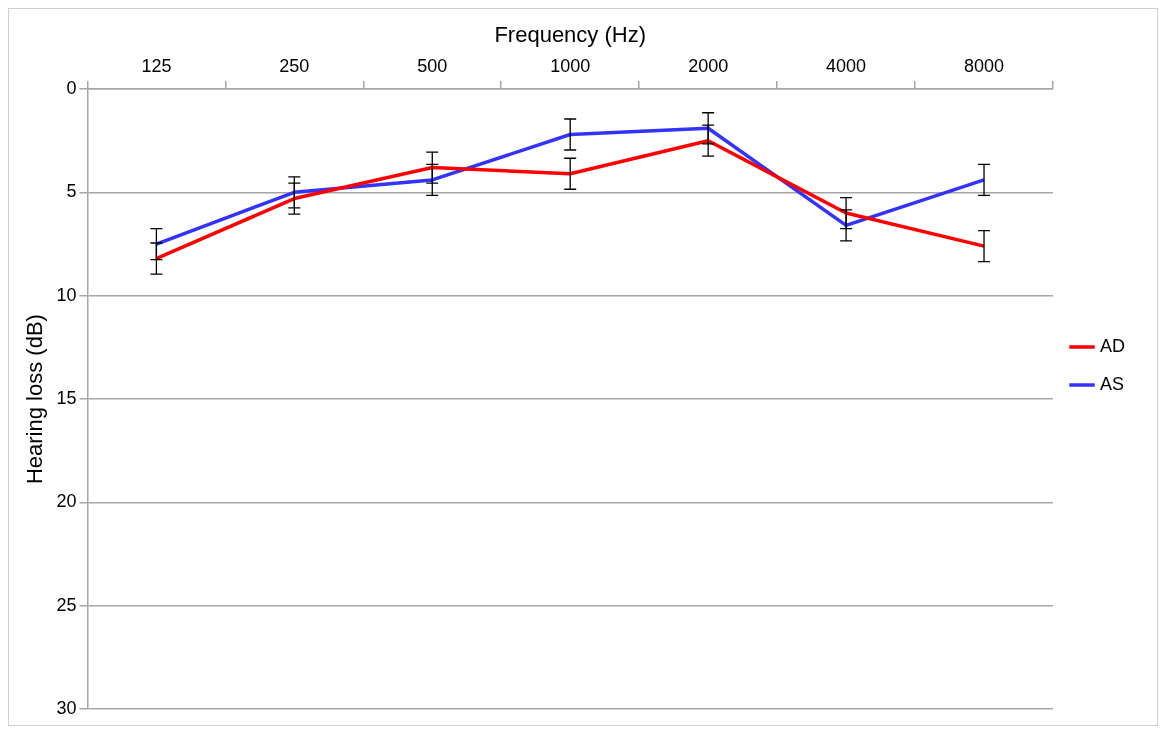 Image resolution: width=1171 pixels, height=736 pixels. I want to click on y-tick-label: 15, so click(66, 398).